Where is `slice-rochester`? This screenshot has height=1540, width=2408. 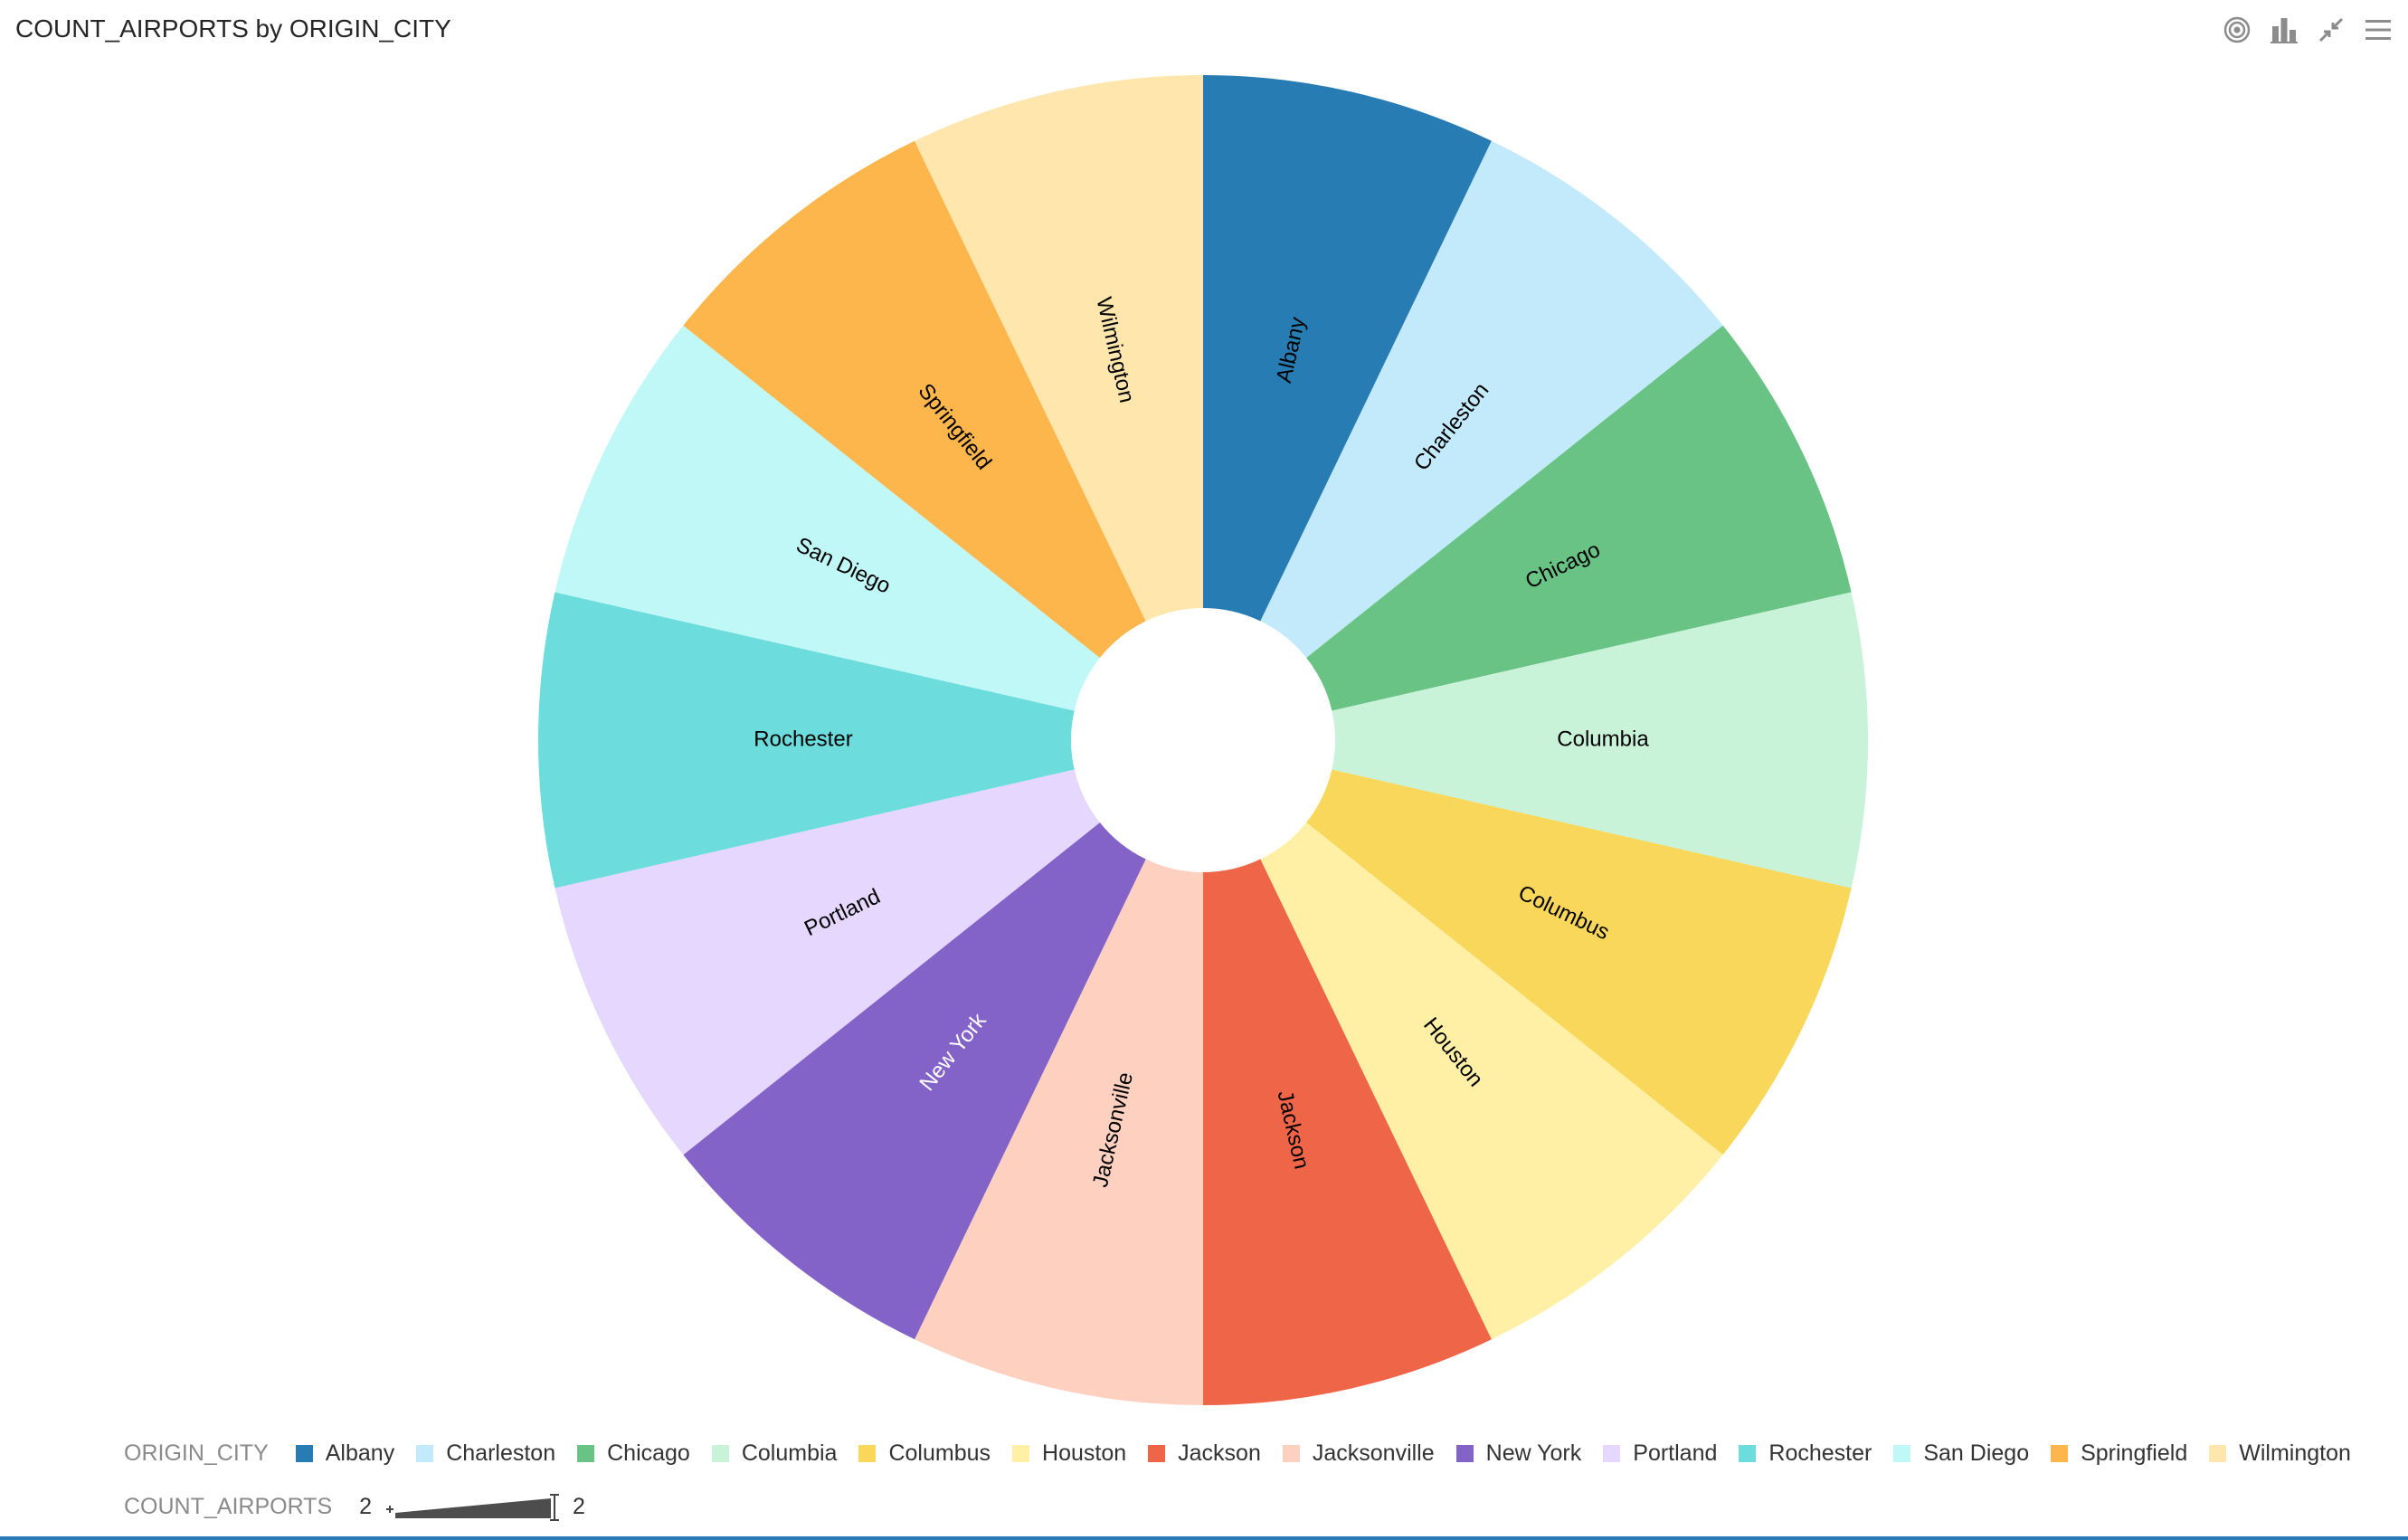
slice-rochester is located at coordinates (806, 741).